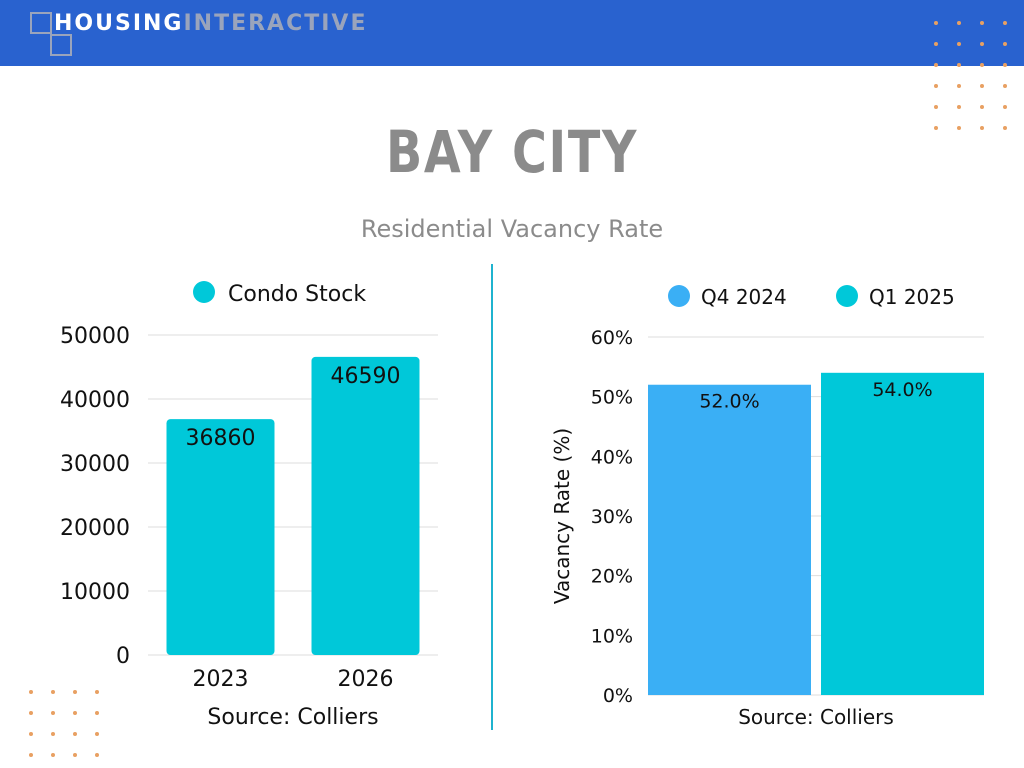 The image size is (1024, 768). What do you see at coordinates (95, 592) in the screenshot?
I see `y-tick-label: 10000` at bounding box center [95, 592].